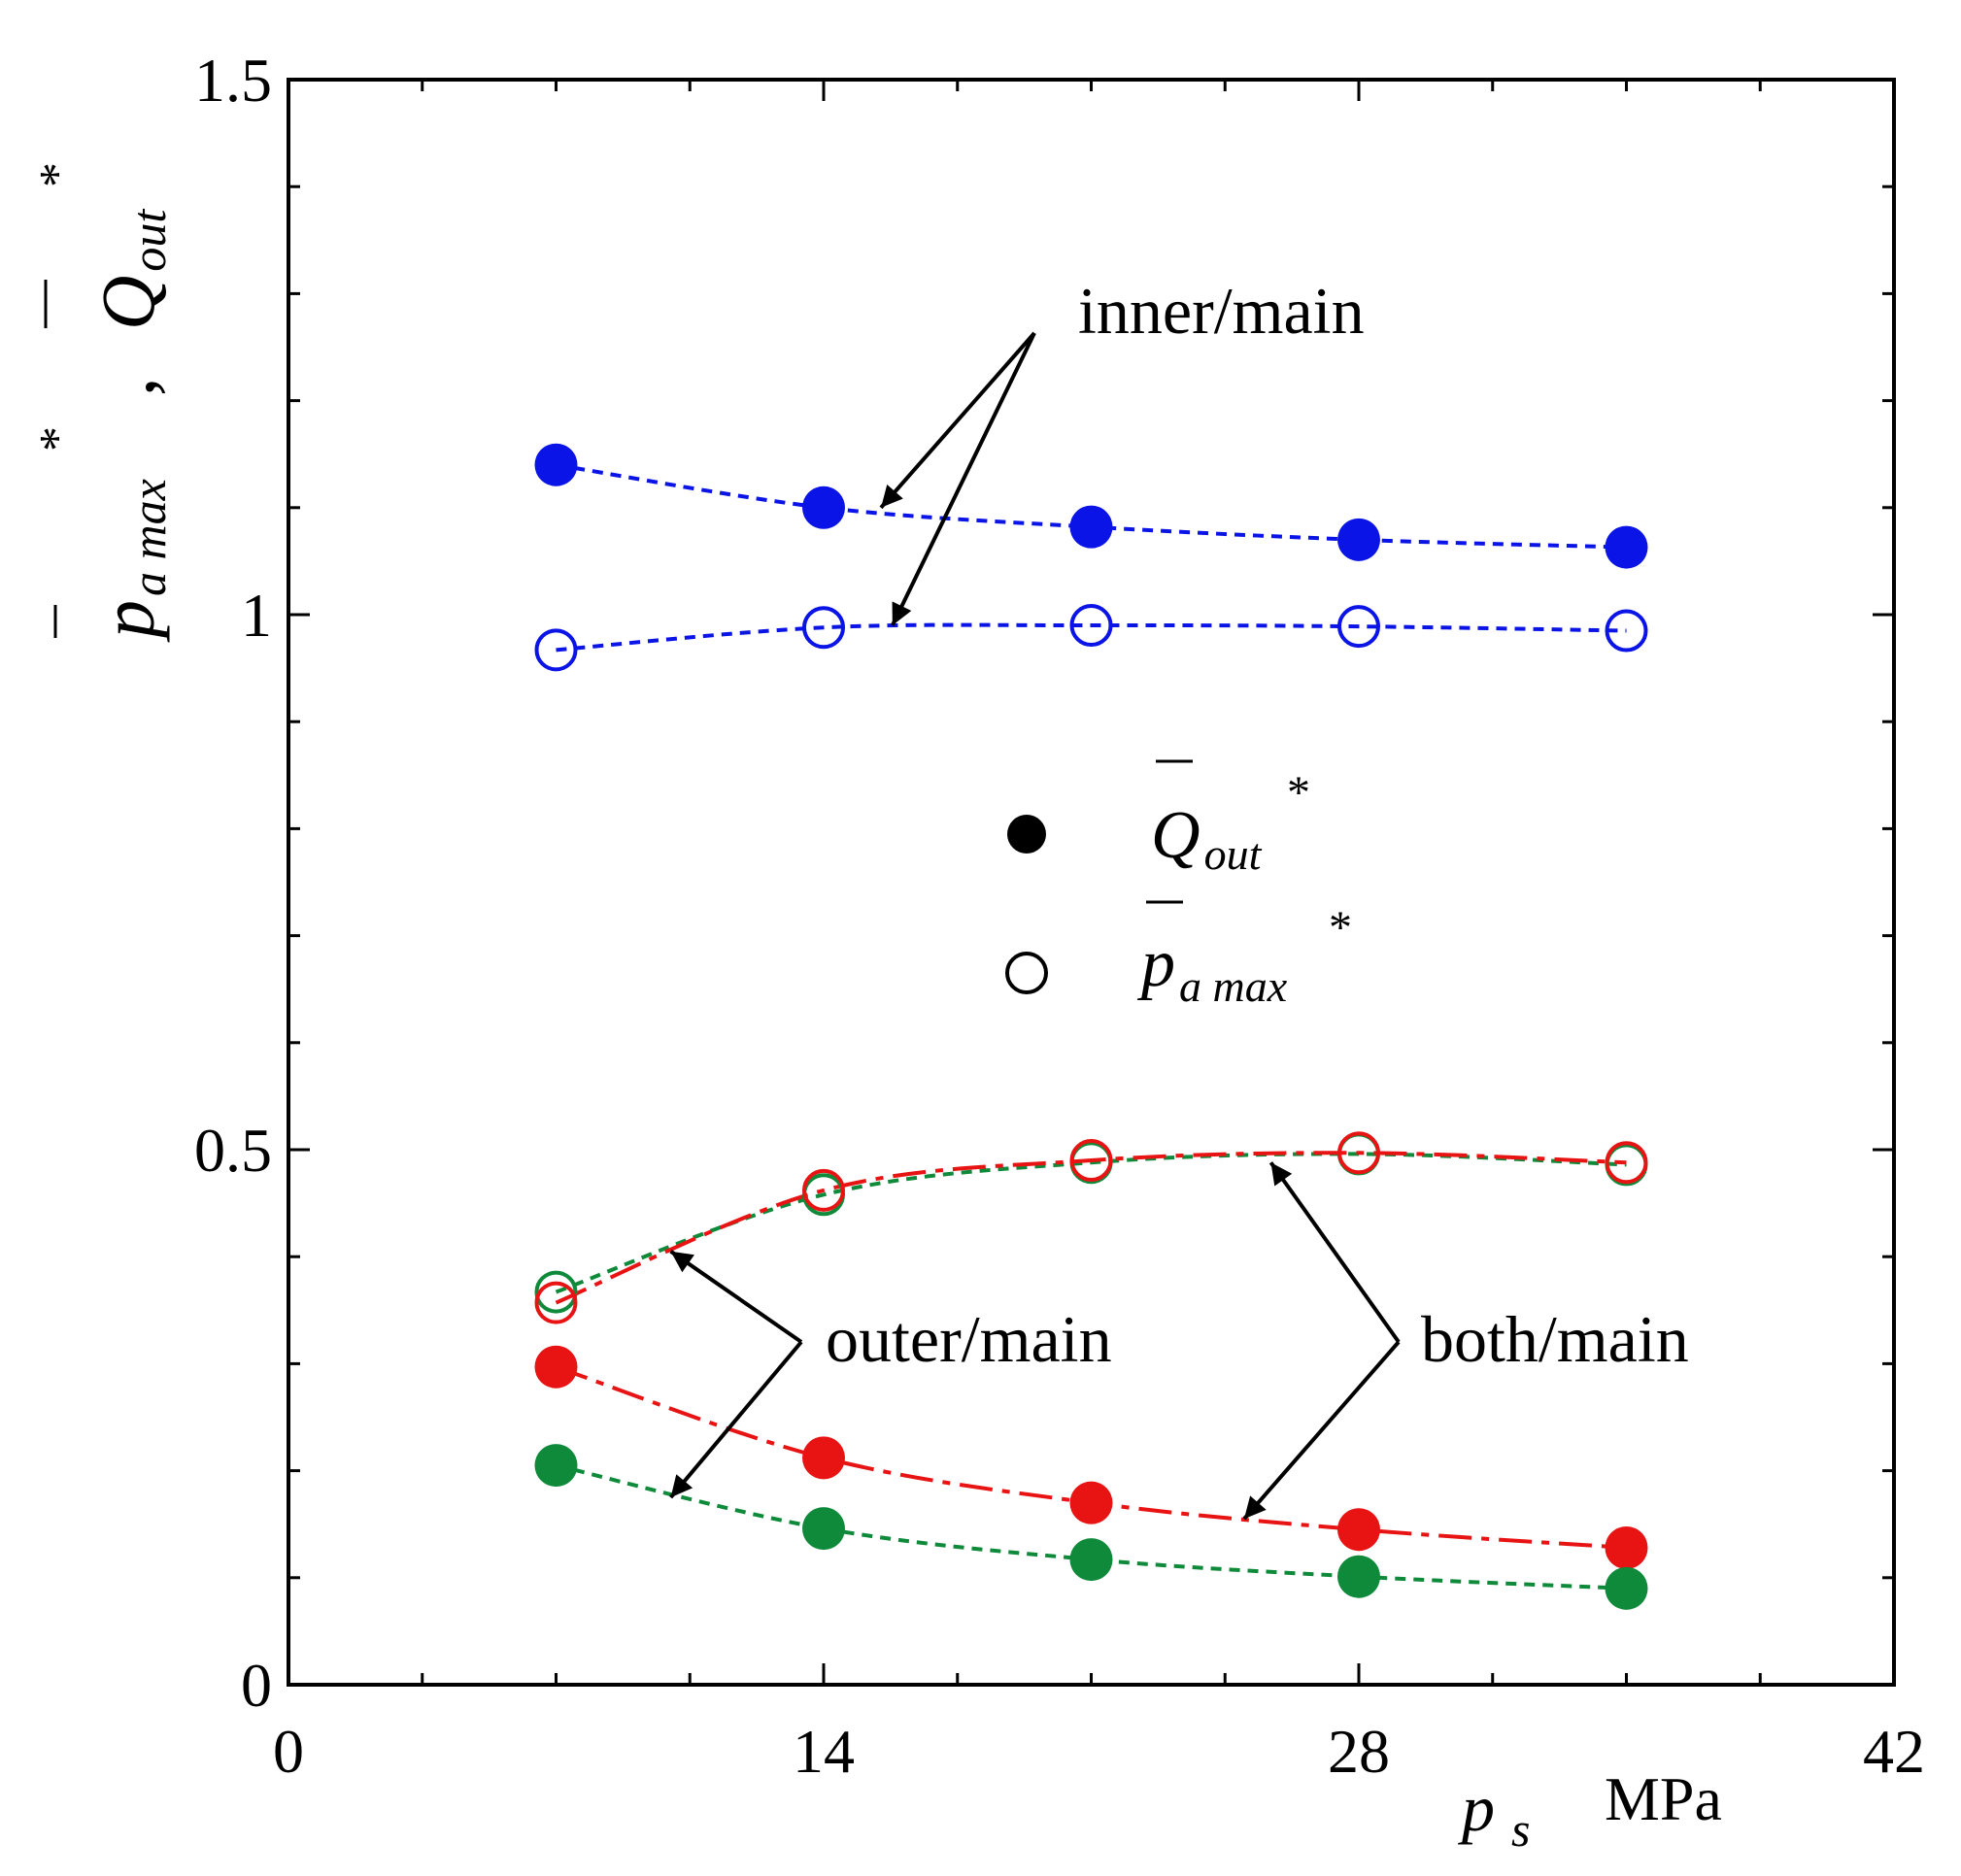  What do you see at coordinates (1476, 1808) in the screenshot?
I see `x-axis-symbol-base: p` at bounding box center [1476, 1808].